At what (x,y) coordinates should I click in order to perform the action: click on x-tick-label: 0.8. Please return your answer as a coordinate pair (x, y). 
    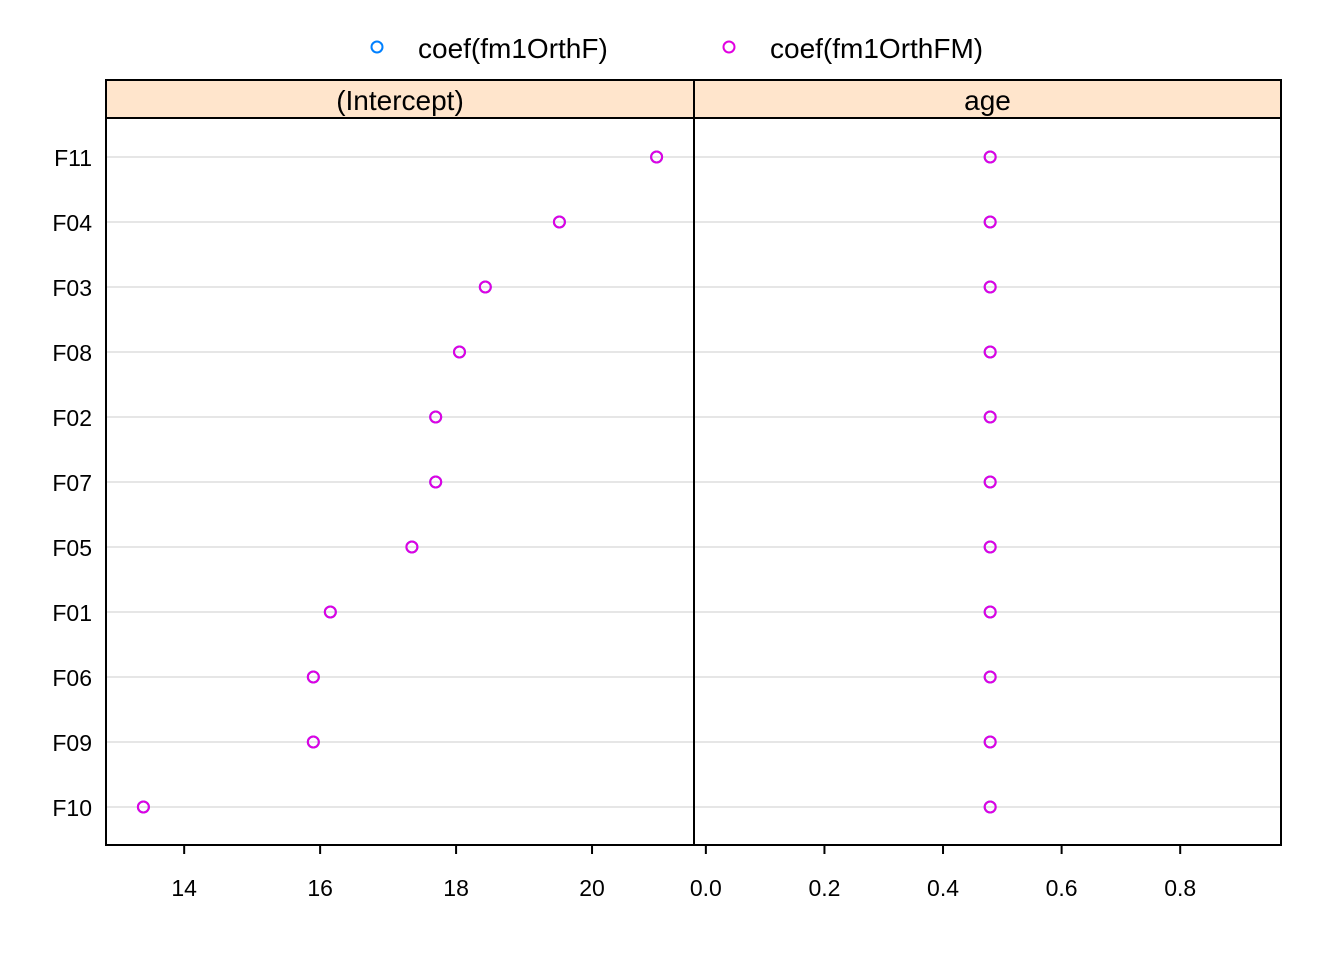
    Looking at the image, I should click on (1180, 888).